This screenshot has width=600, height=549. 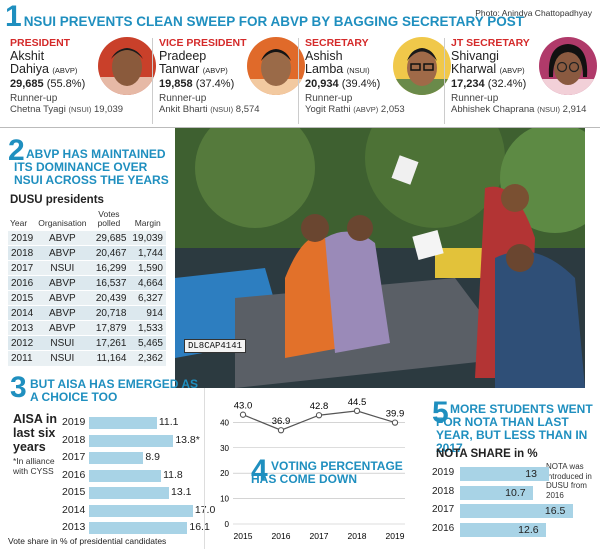 I want to click on nota-value-label: 10.7, so click(x=515, y=492).